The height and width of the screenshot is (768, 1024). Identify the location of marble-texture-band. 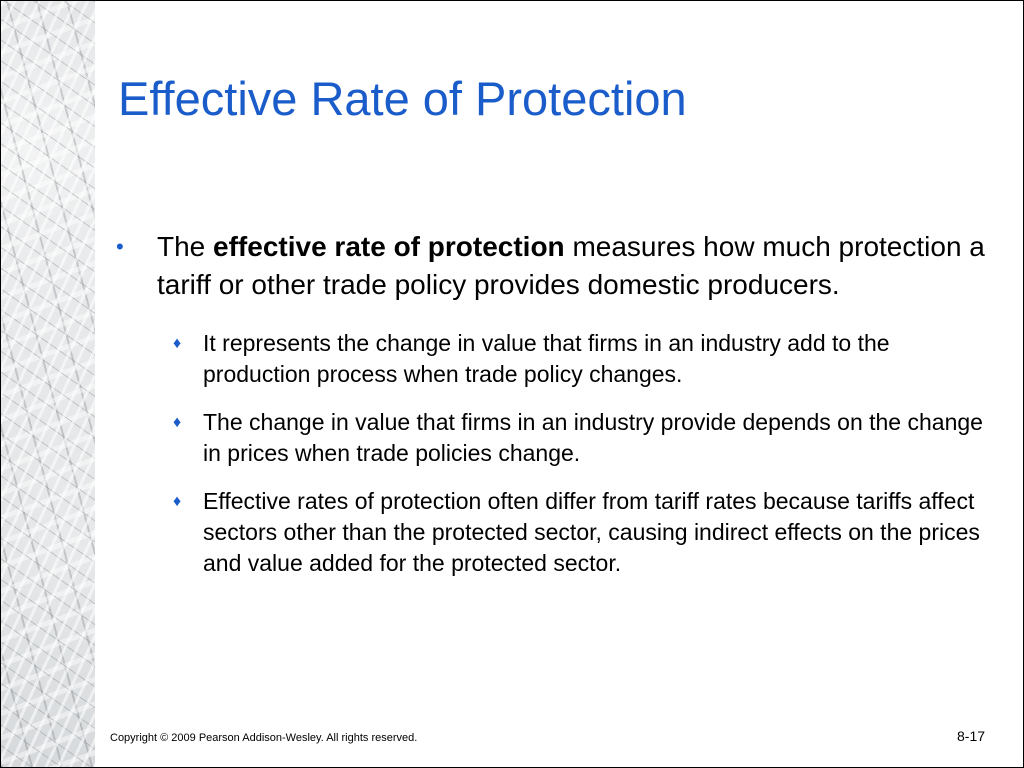
(48, 384).